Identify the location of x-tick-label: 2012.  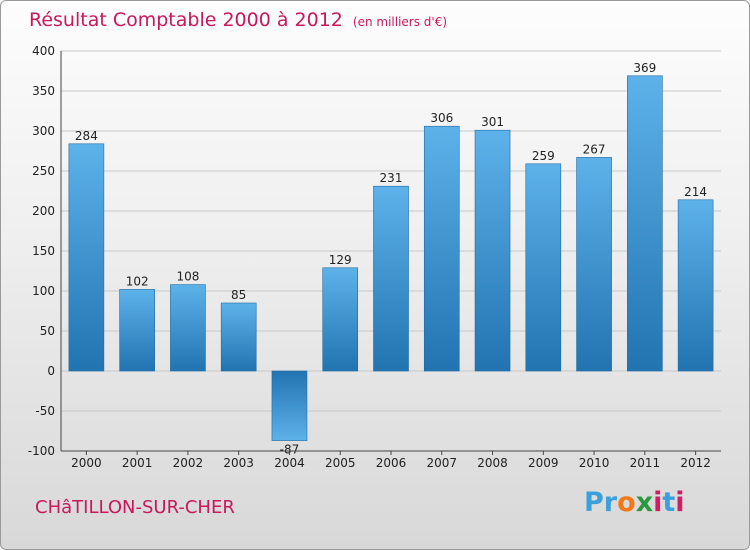
(695, 463).